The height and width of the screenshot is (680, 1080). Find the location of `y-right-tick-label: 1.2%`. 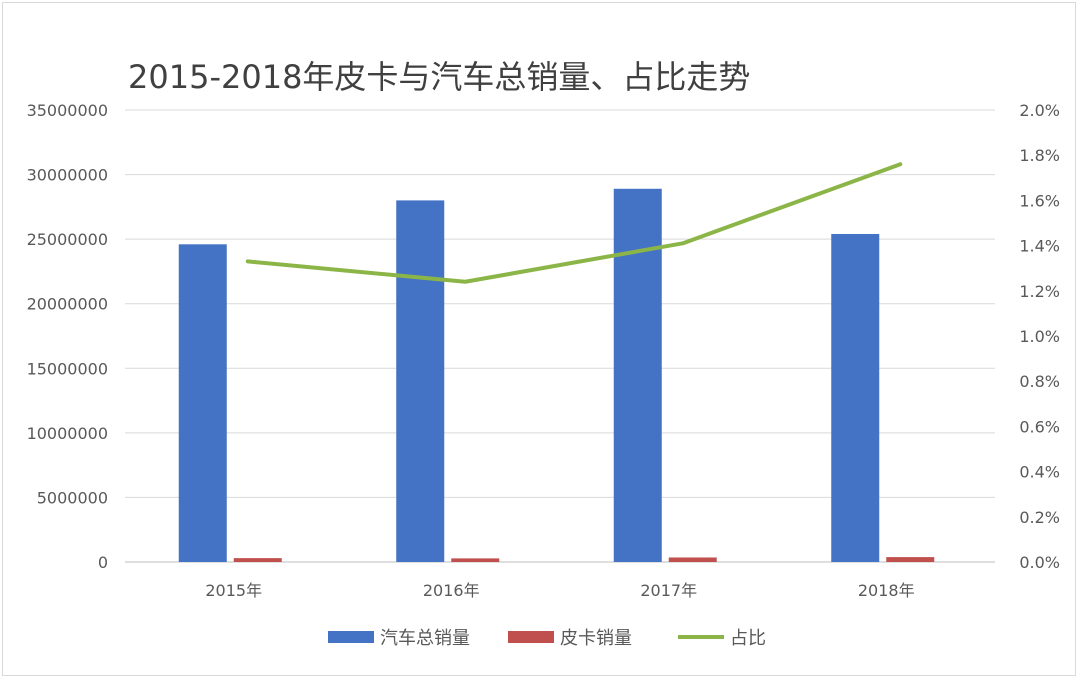

y-right-tick-label: 1.2% is located at coordinates (1039, 291).